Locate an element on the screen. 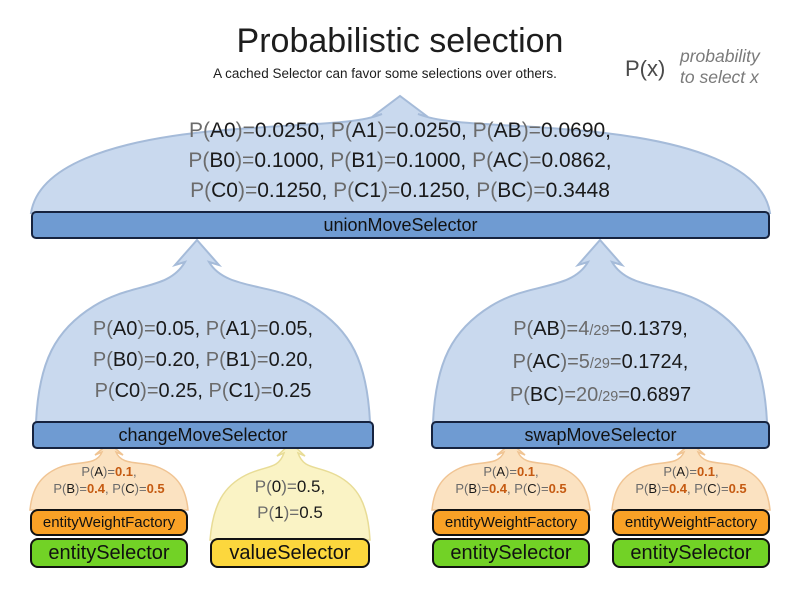 Image resolution: width=800 pixels, height=600 pixels. entity-weight-factory-bar-3: entityWeightFactory is located at coordinates (691, 522).